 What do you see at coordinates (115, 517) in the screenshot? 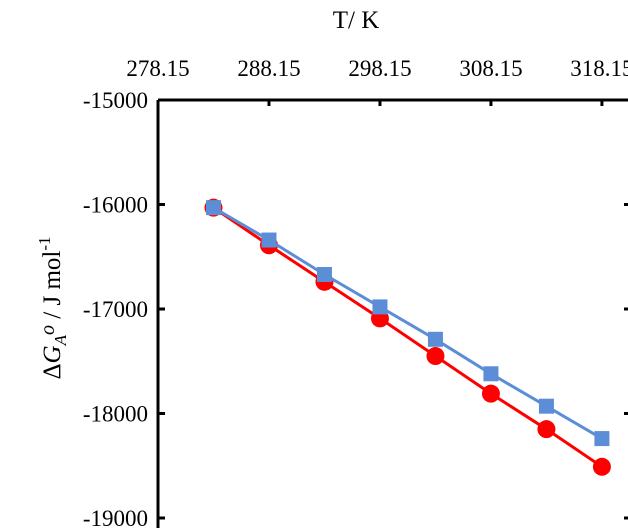
I see `y-tick-label: -19000` at bounding box center [115, 517].